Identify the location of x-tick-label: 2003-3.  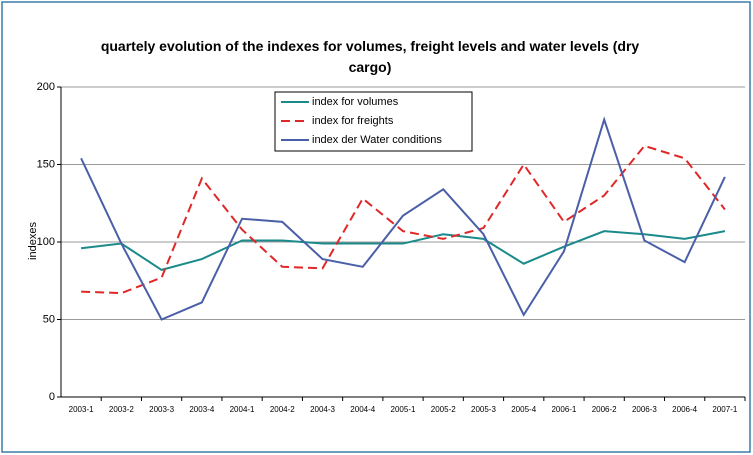
(161, 409).